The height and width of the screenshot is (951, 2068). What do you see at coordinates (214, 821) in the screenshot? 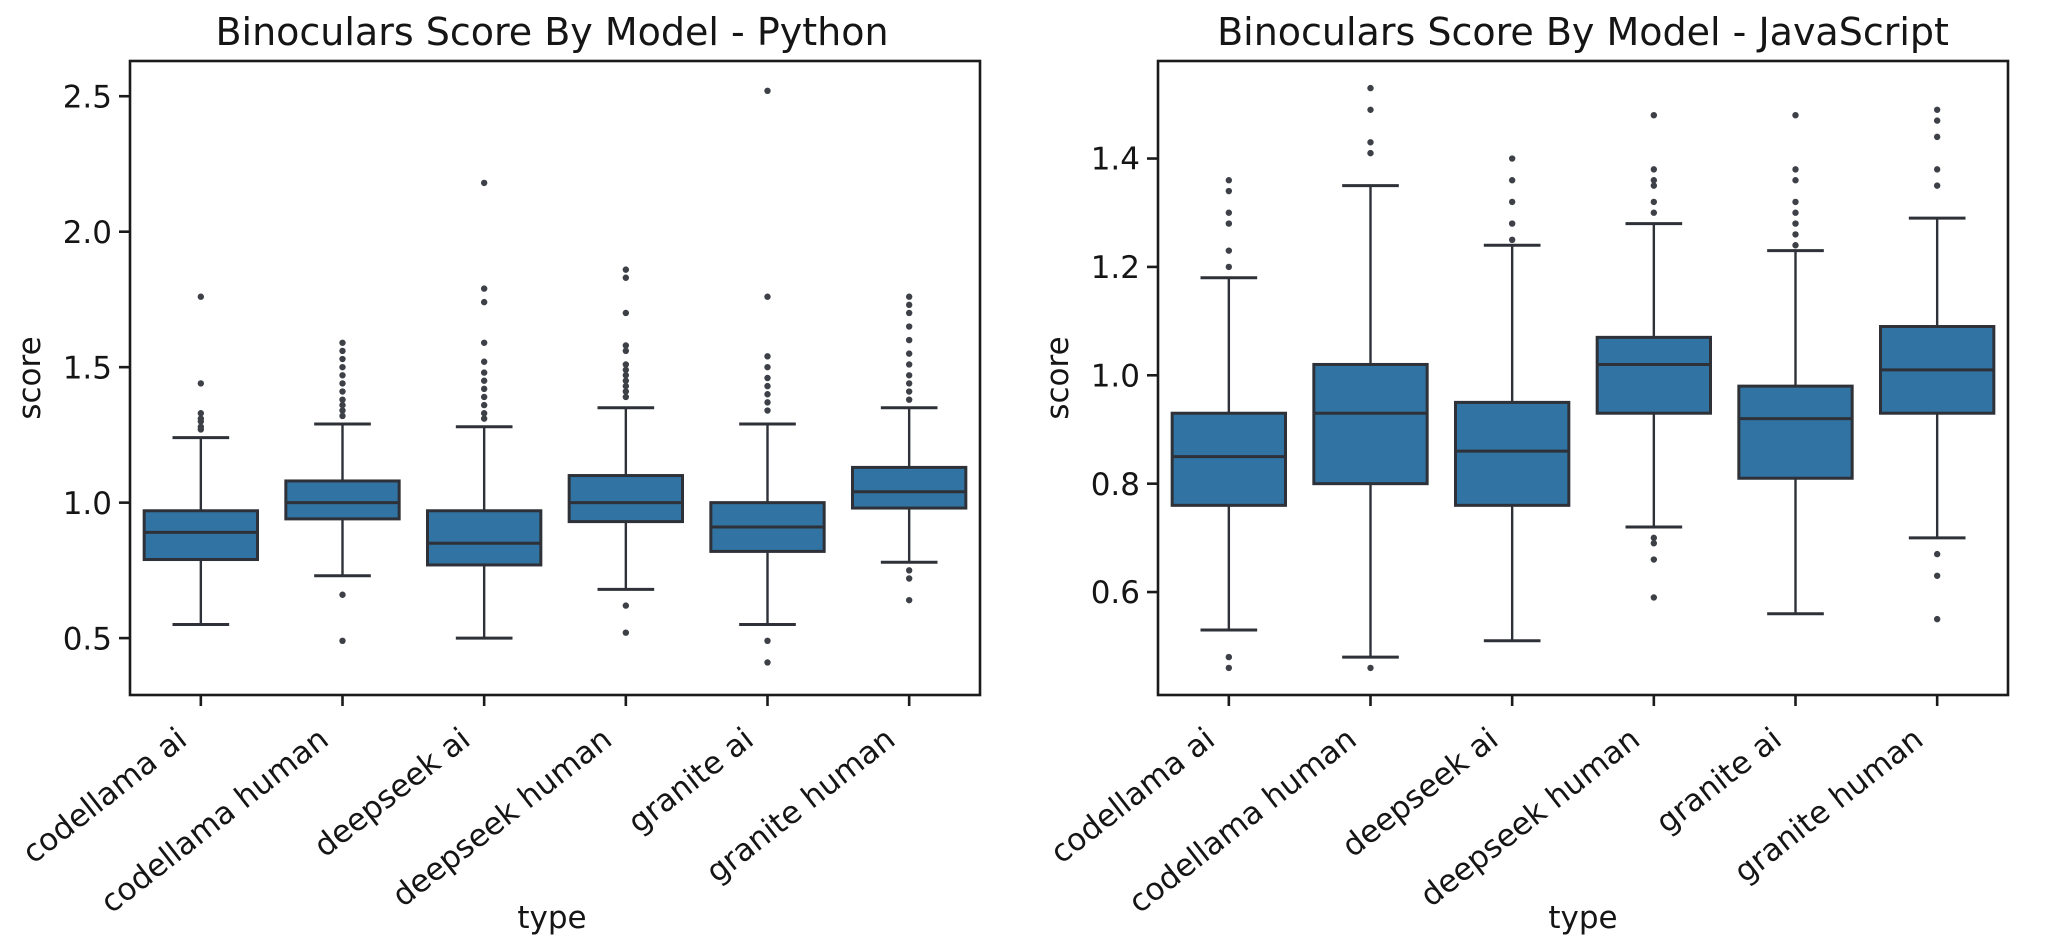
I see `x-category-label: codellama human` at bounding box center [214, 821].